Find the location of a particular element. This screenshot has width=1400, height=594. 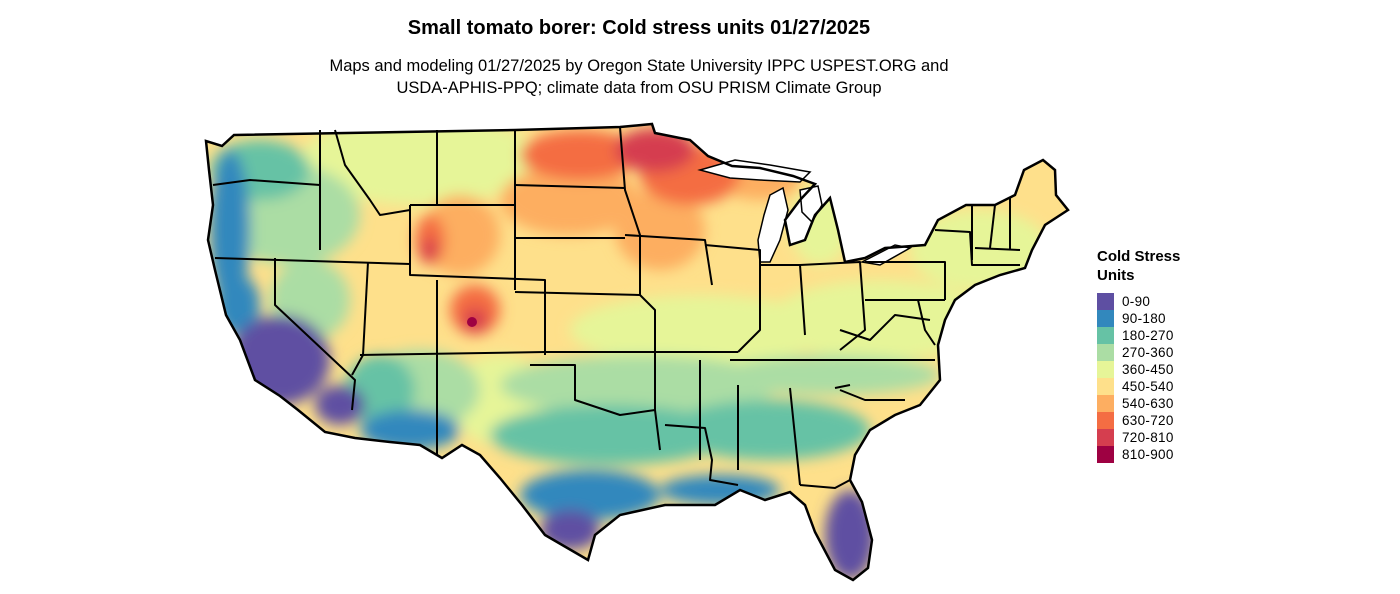

legend-item: 630-720 is located at coordinates (1138, 420).